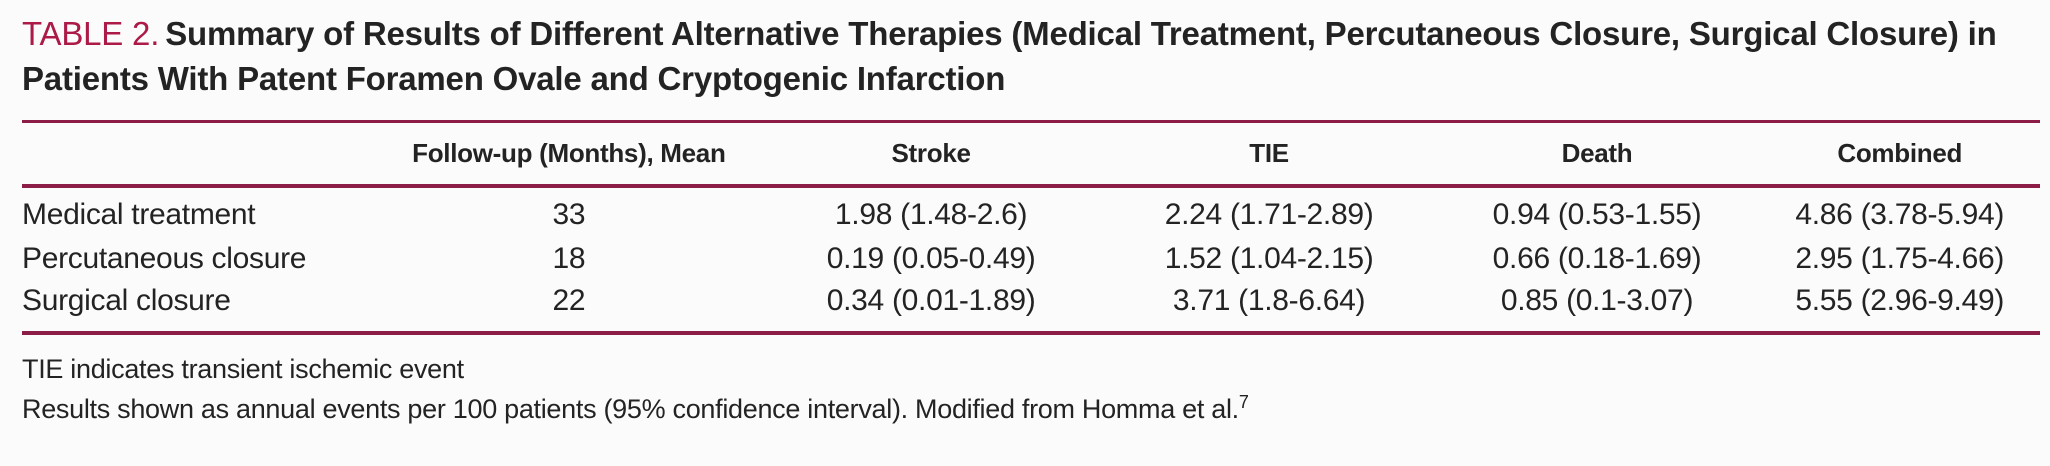 The width and height of the screenshot is (2050, 466). What do you see at coordinates (931, 300) in the screenshot?
I see `cell-stroke: 0.34 (0.01-1.89)` at bounding box center [931, 300].